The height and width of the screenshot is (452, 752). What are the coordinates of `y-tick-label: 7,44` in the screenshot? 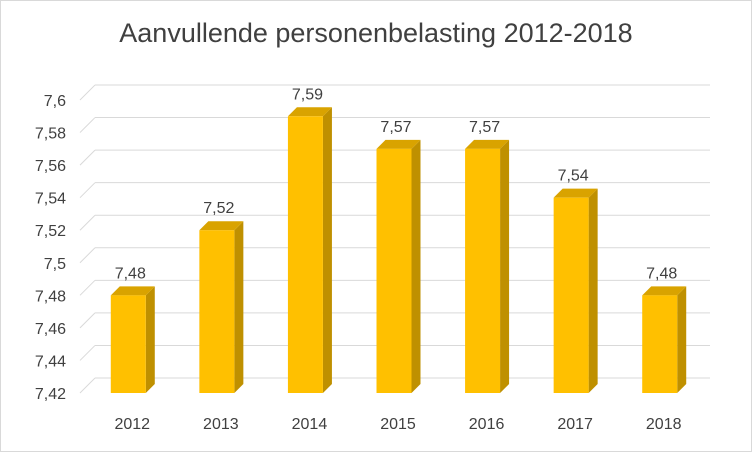 It's located at (50, 361).